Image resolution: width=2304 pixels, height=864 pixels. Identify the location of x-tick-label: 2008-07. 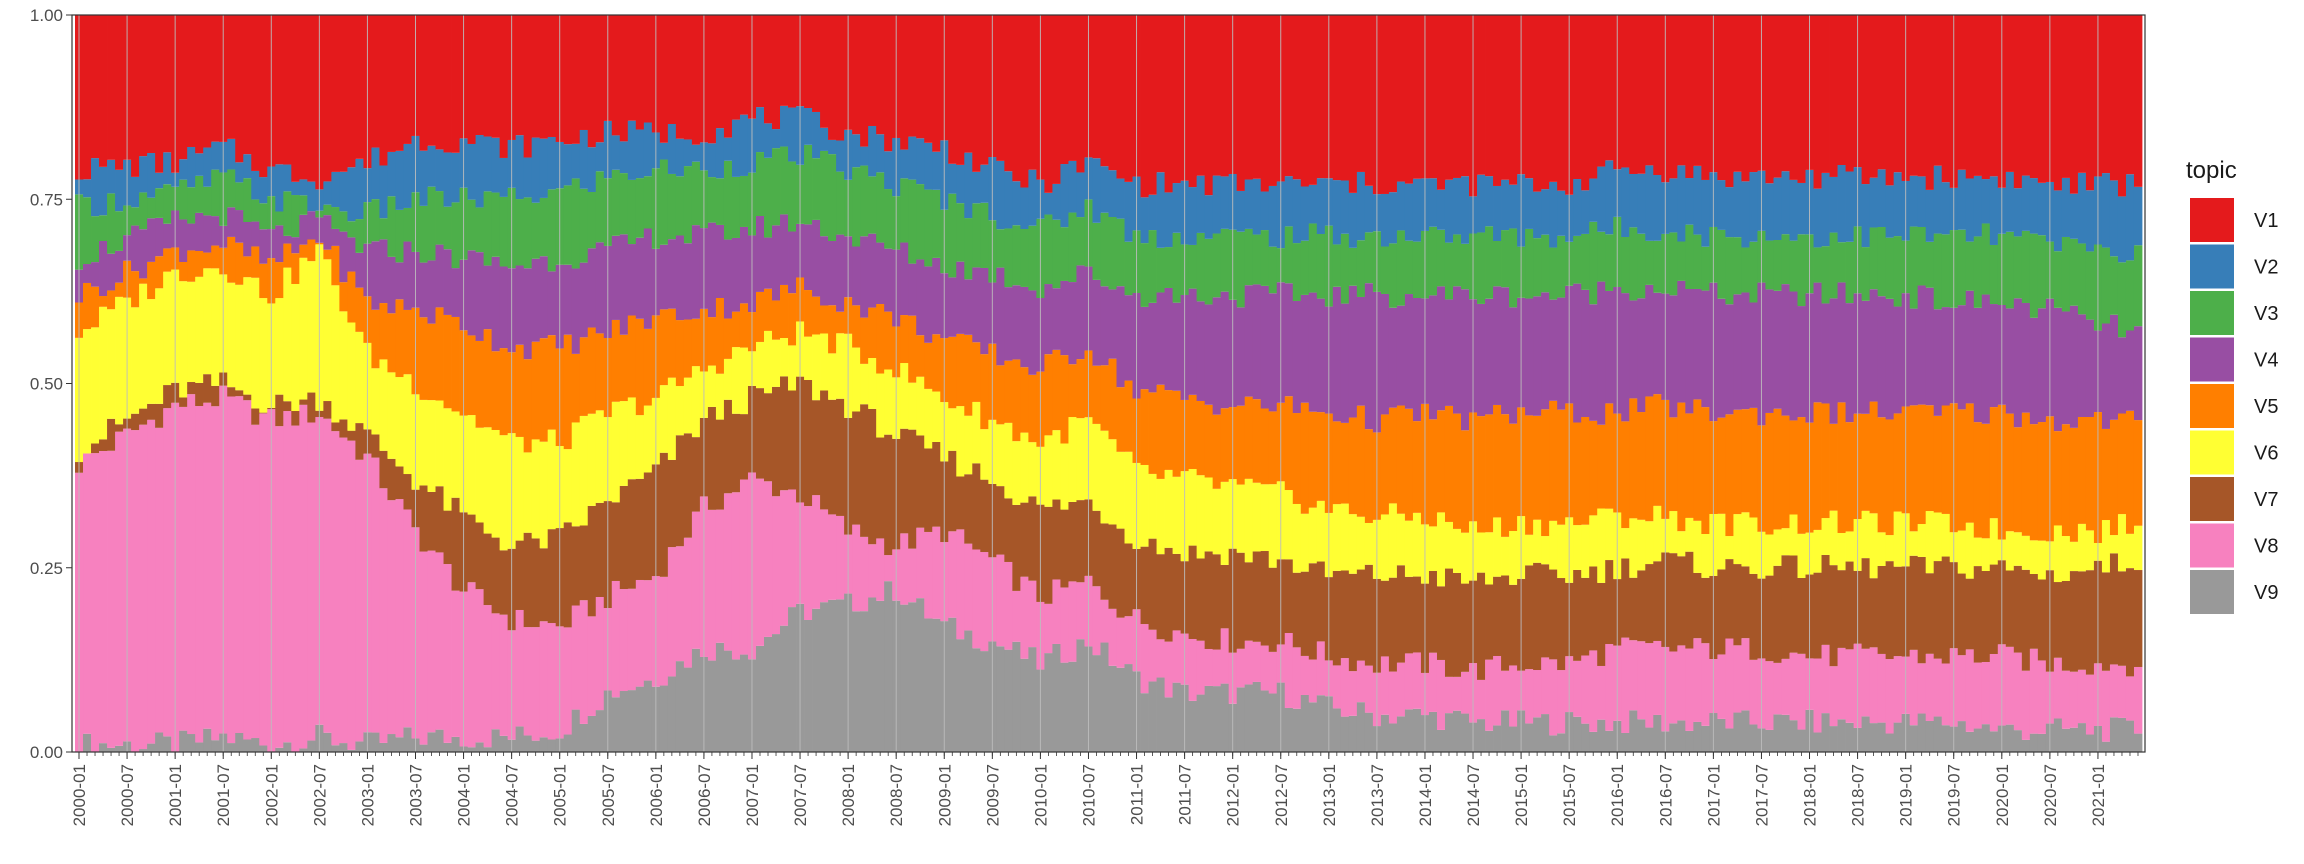
(896, 795).